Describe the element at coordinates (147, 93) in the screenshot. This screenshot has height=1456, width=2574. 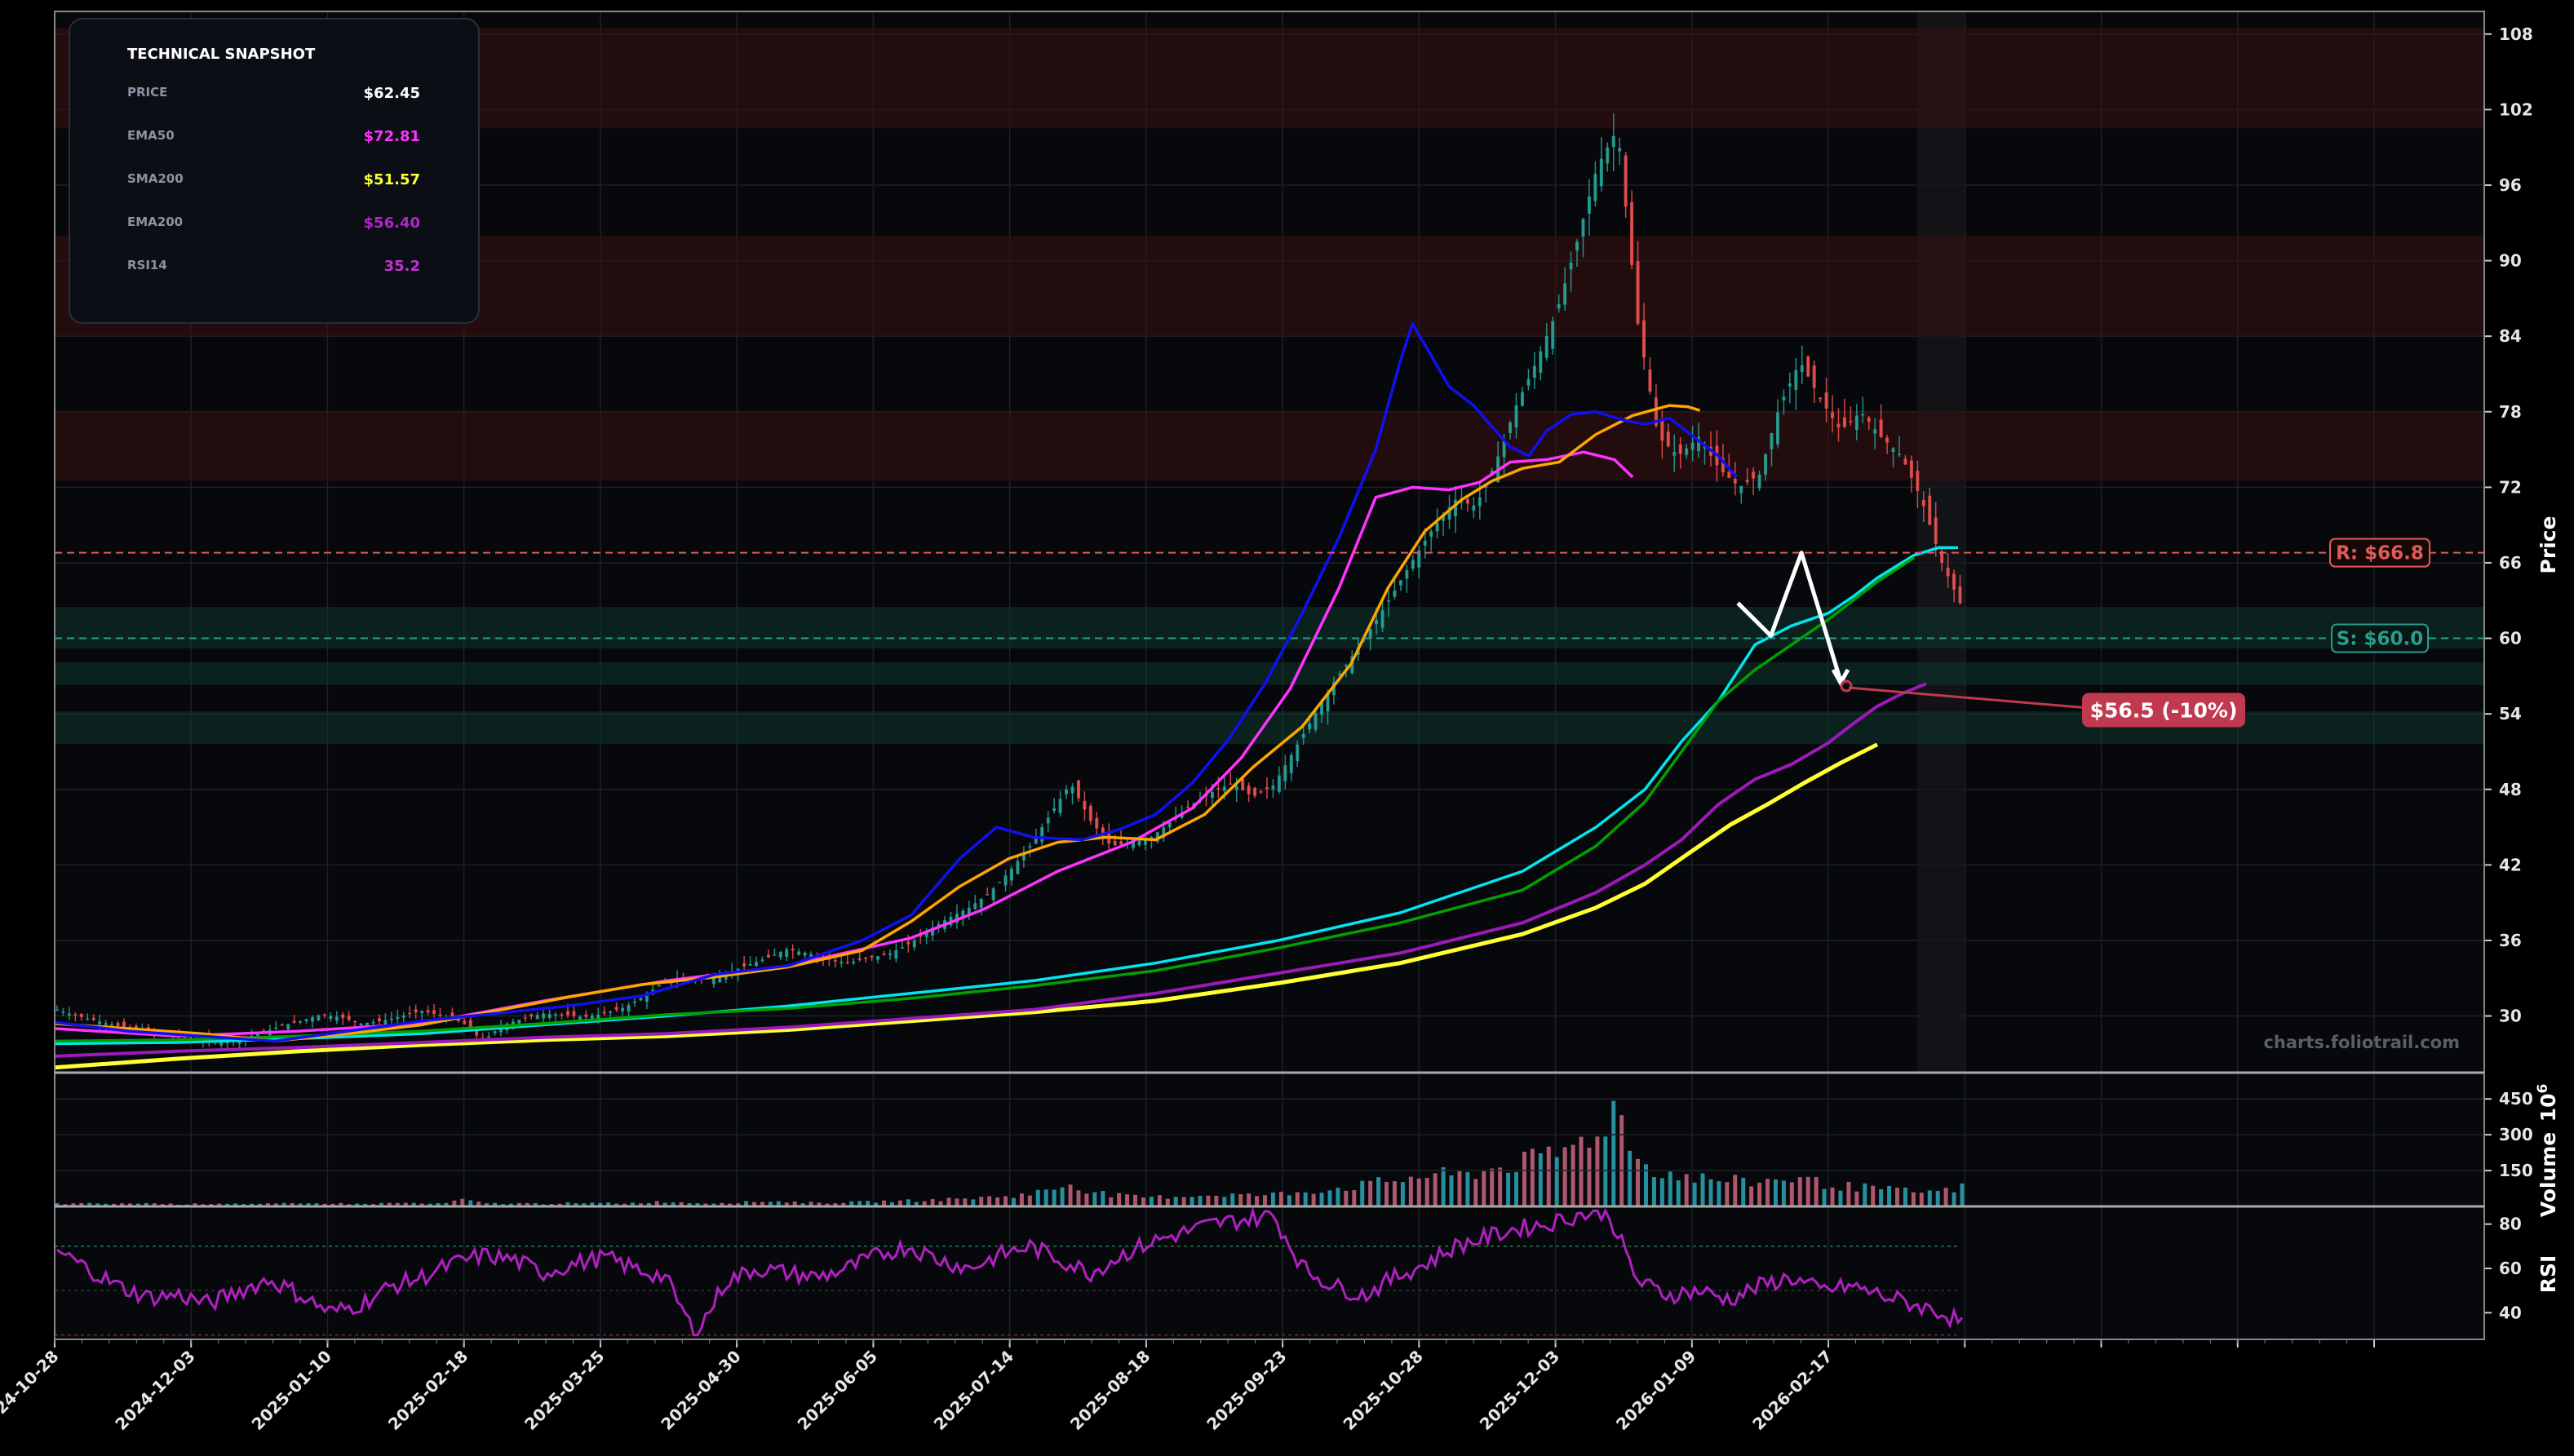
I see `snapshot-label-price: PRICE` at that location.